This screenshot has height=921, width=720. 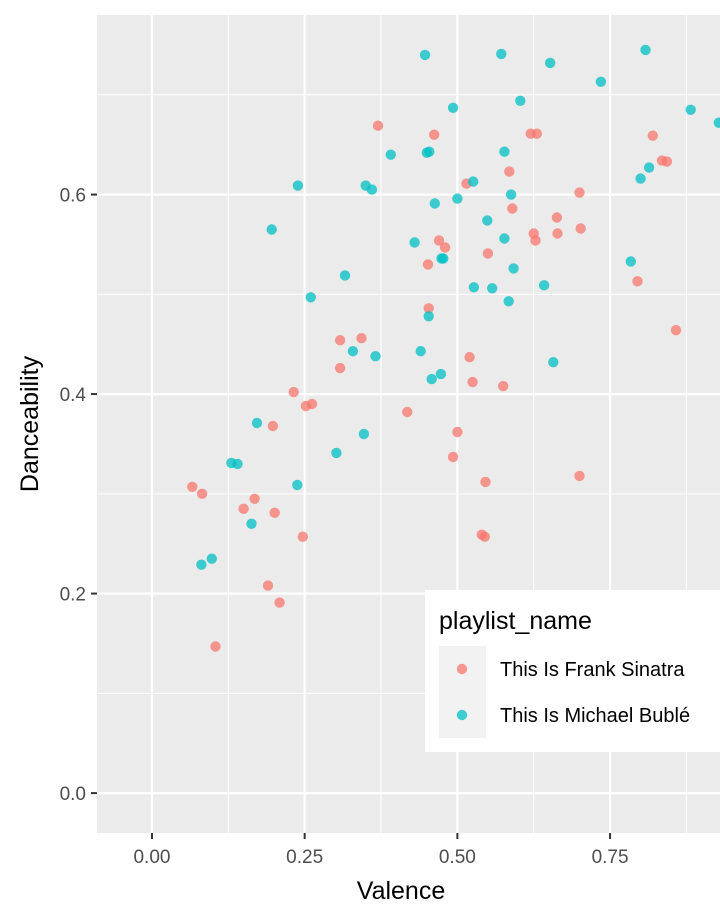 What do you see at coordinates (73, 395) in the screenshot?
I see `y-tick-label: 0.4` at bounding box center [73, 395].